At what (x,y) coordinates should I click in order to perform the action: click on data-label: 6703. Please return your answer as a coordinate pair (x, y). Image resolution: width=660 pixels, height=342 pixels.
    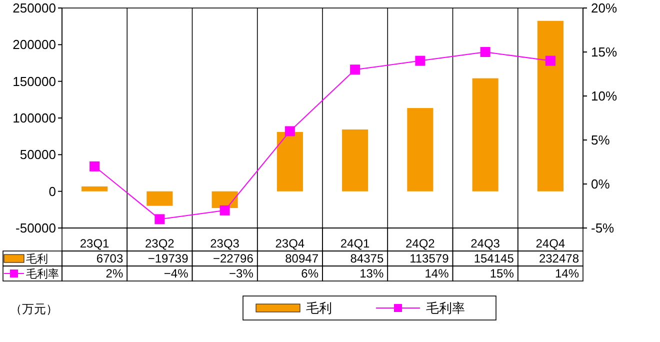
    Looking at the image, I should click on (110, 259).